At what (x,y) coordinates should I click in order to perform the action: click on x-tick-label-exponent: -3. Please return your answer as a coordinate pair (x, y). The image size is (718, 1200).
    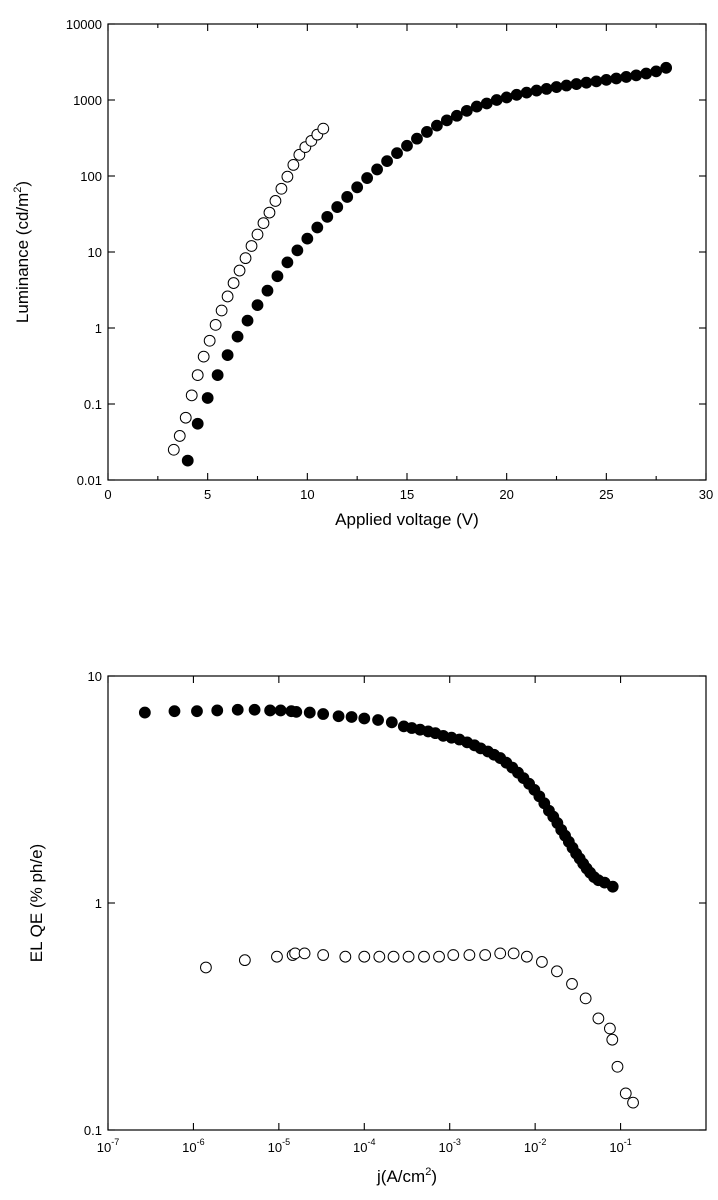
    Looking at the image, I should click on (457, 1142).